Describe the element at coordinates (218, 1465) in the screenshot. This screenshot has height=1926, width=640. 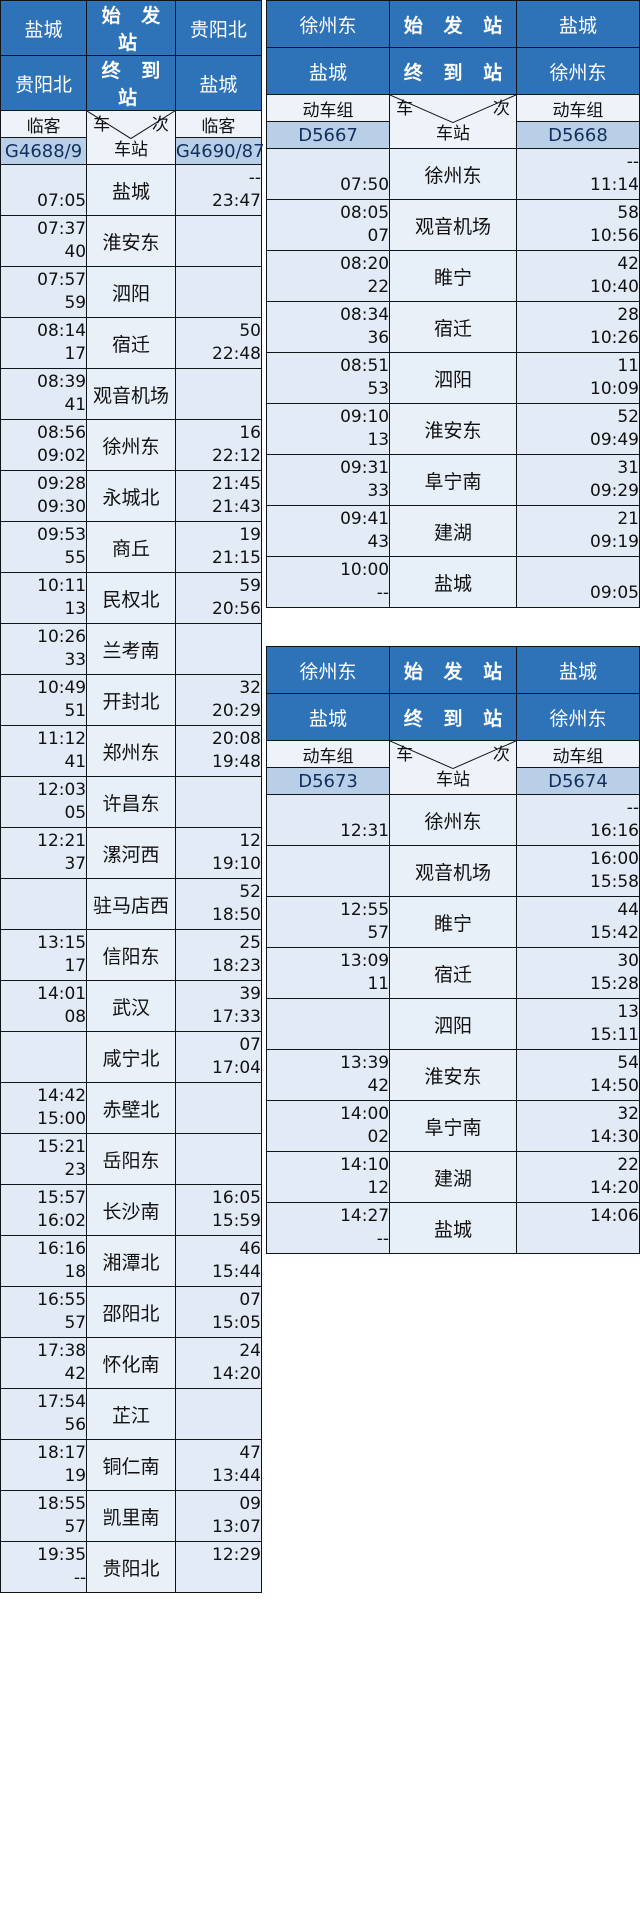
I see `times-right: 47 13:44` at that location.